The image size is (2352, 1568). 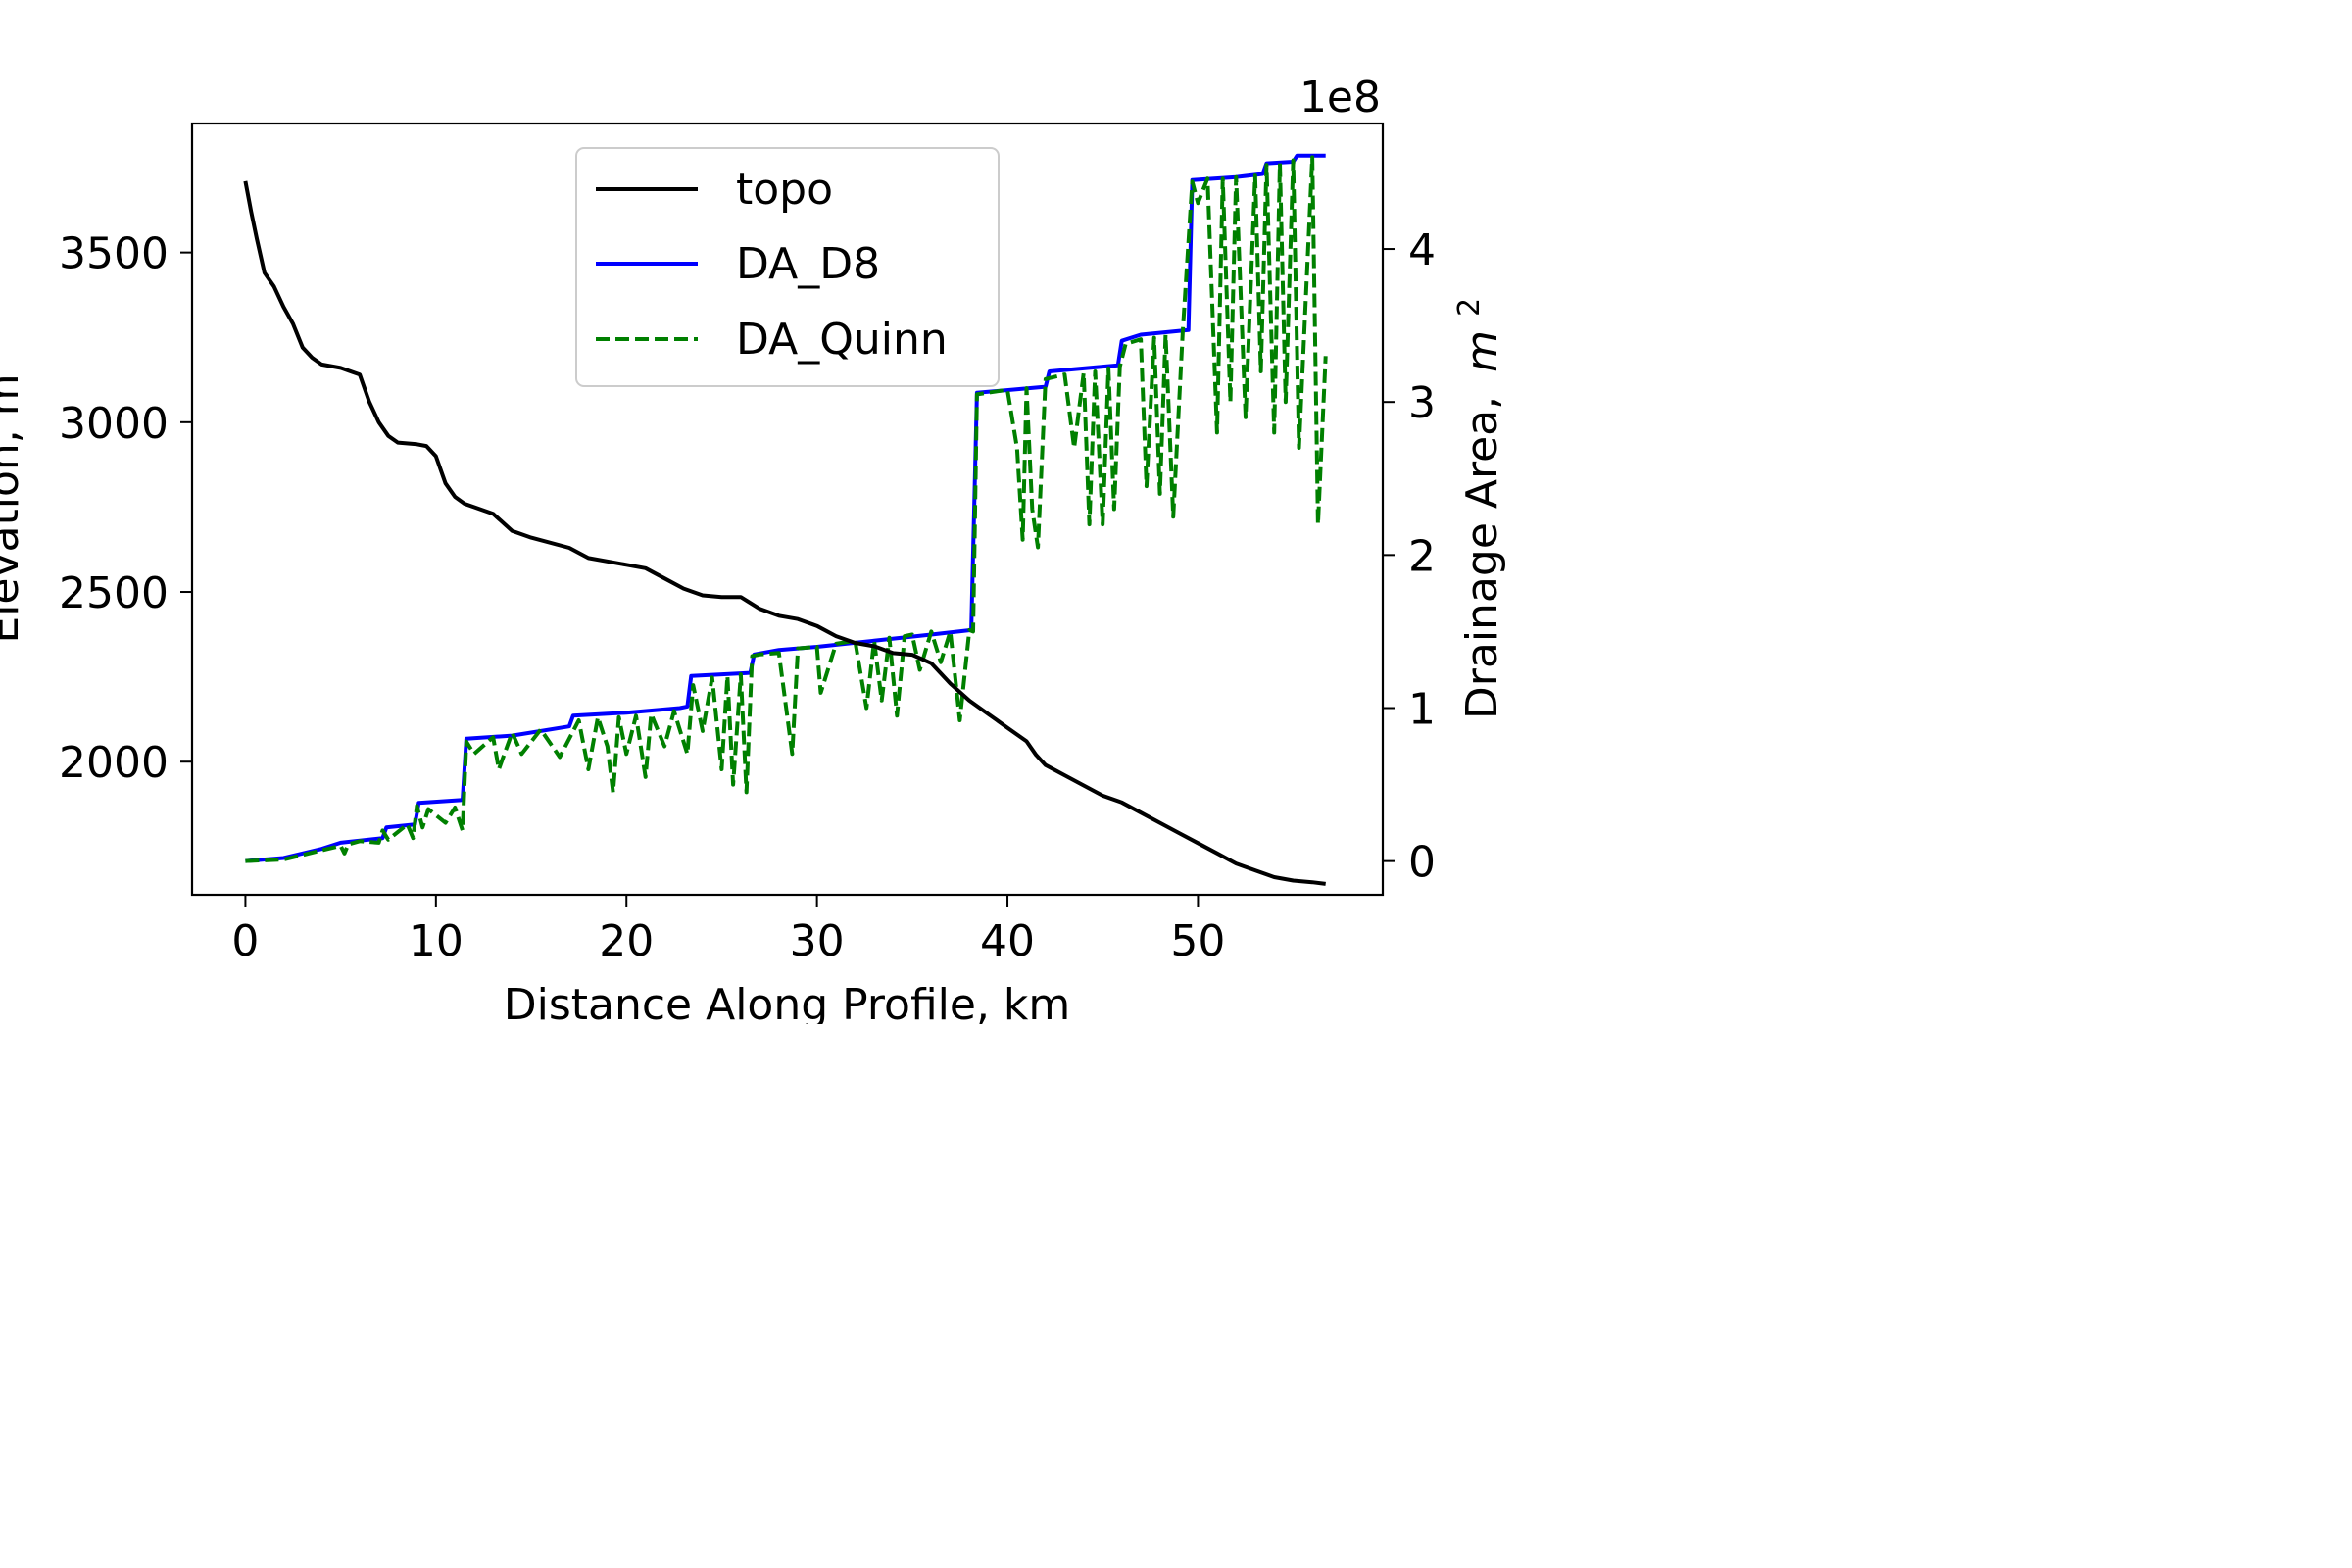 I want to click on right-tick-label: 1, so click(x=1422, y=709).